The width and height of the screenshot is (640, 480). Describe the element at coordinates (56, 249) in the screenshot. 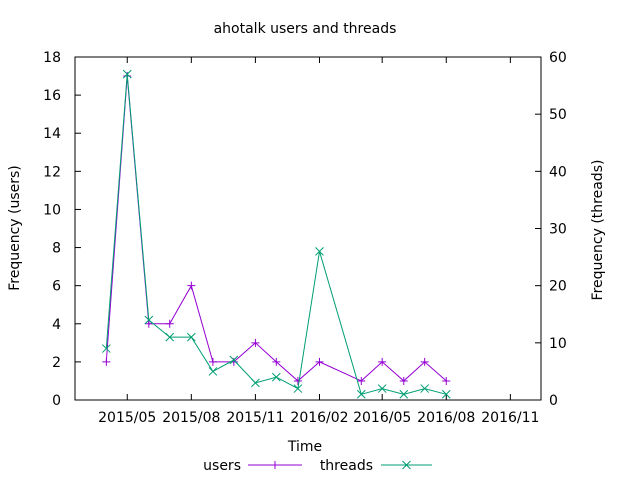

I see `y-tick-label: 8` at that location.